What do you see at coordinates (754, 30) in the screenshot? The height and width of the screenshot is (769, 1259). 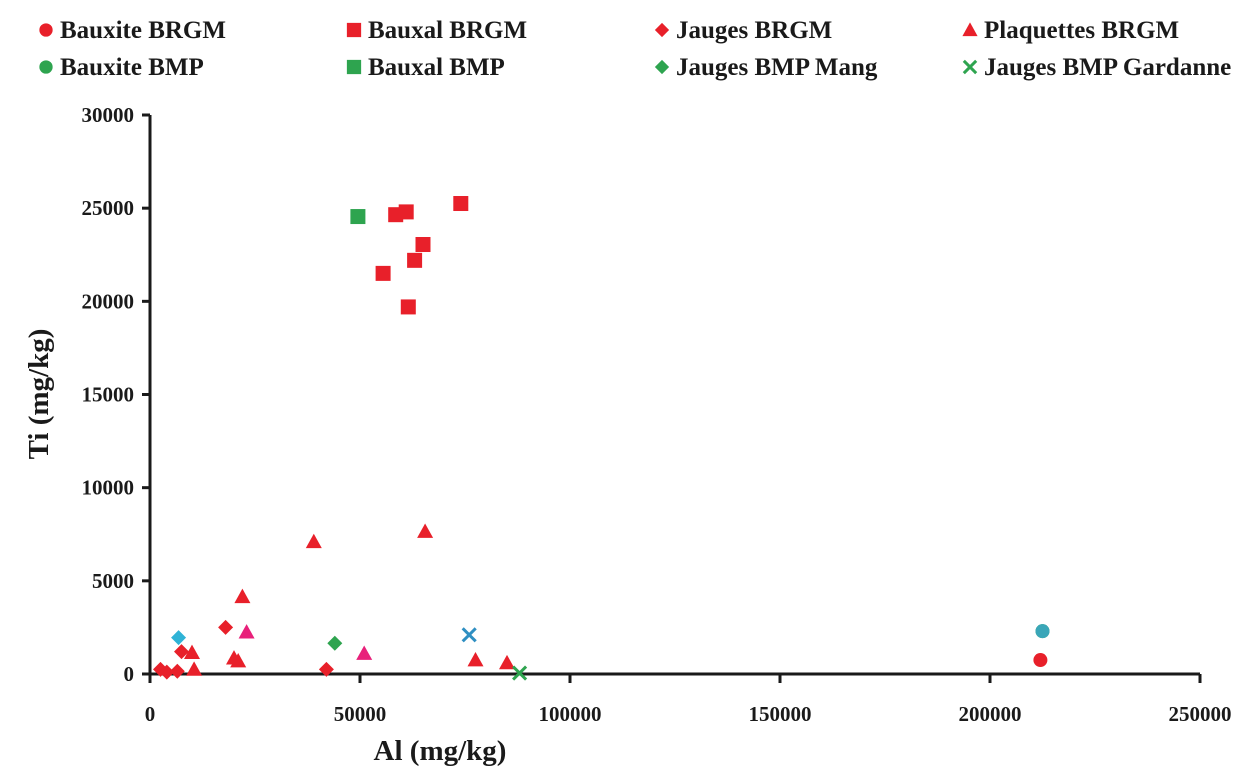 I see `legend-label: Jauges BRGM` at bounding box center [754, 30].